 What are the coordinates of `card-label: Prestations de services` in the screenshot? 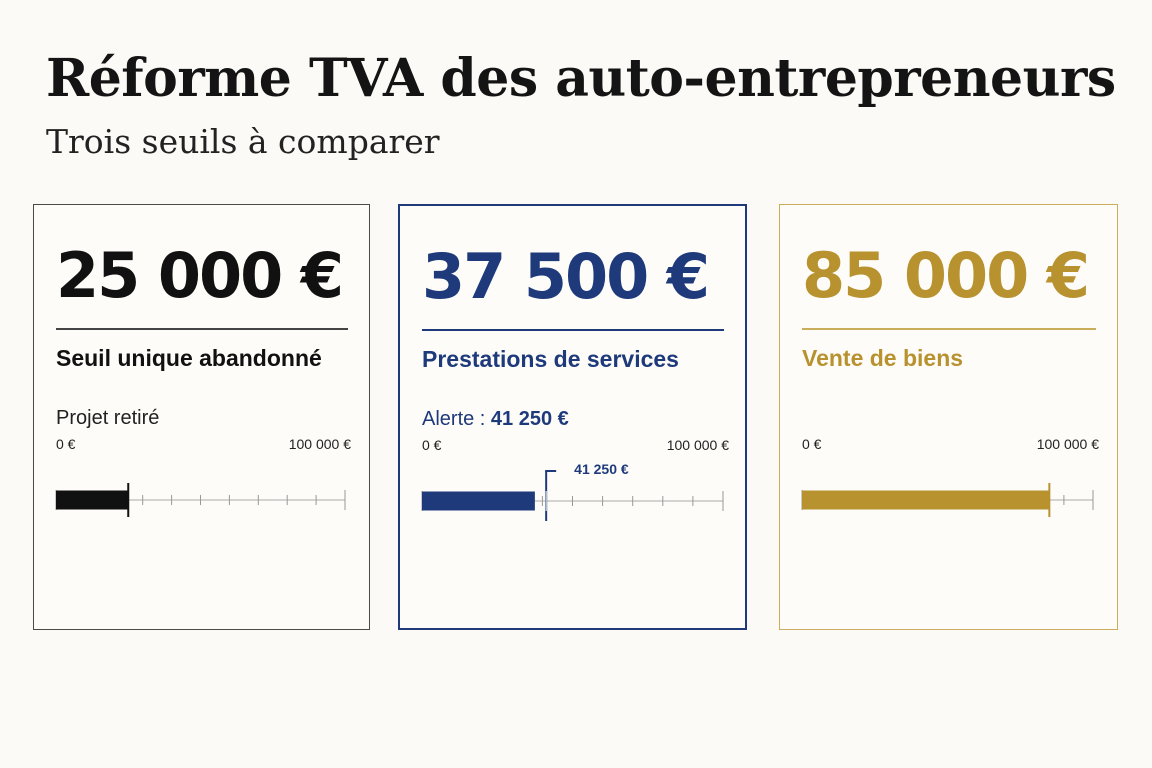 It's located at (550, 359).